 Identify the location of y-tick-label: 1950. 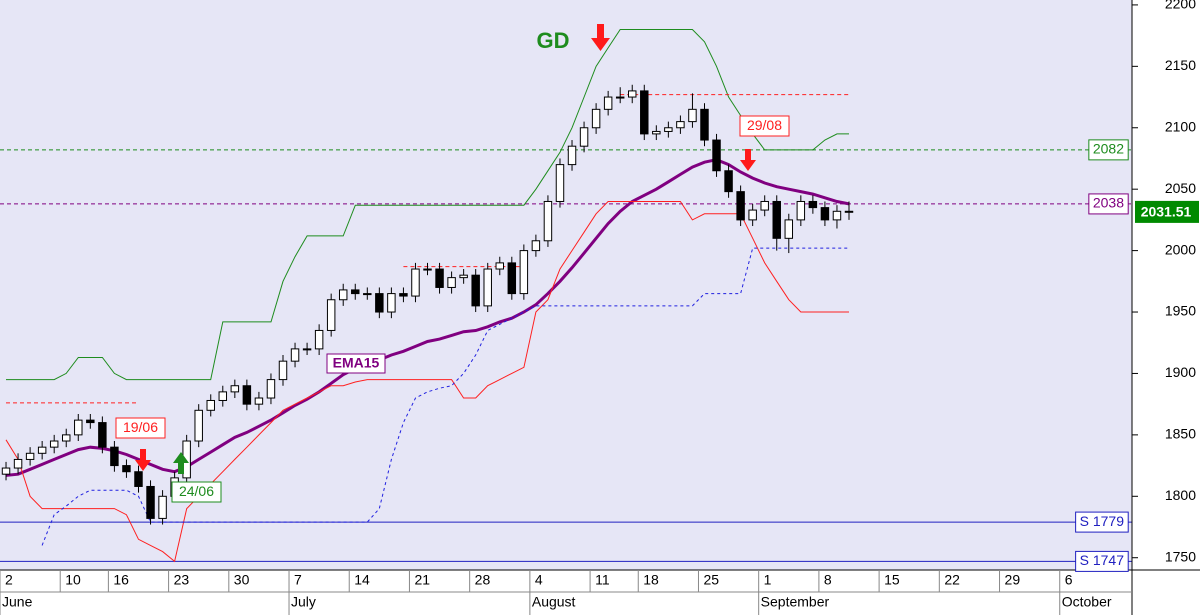
(1180, 311).